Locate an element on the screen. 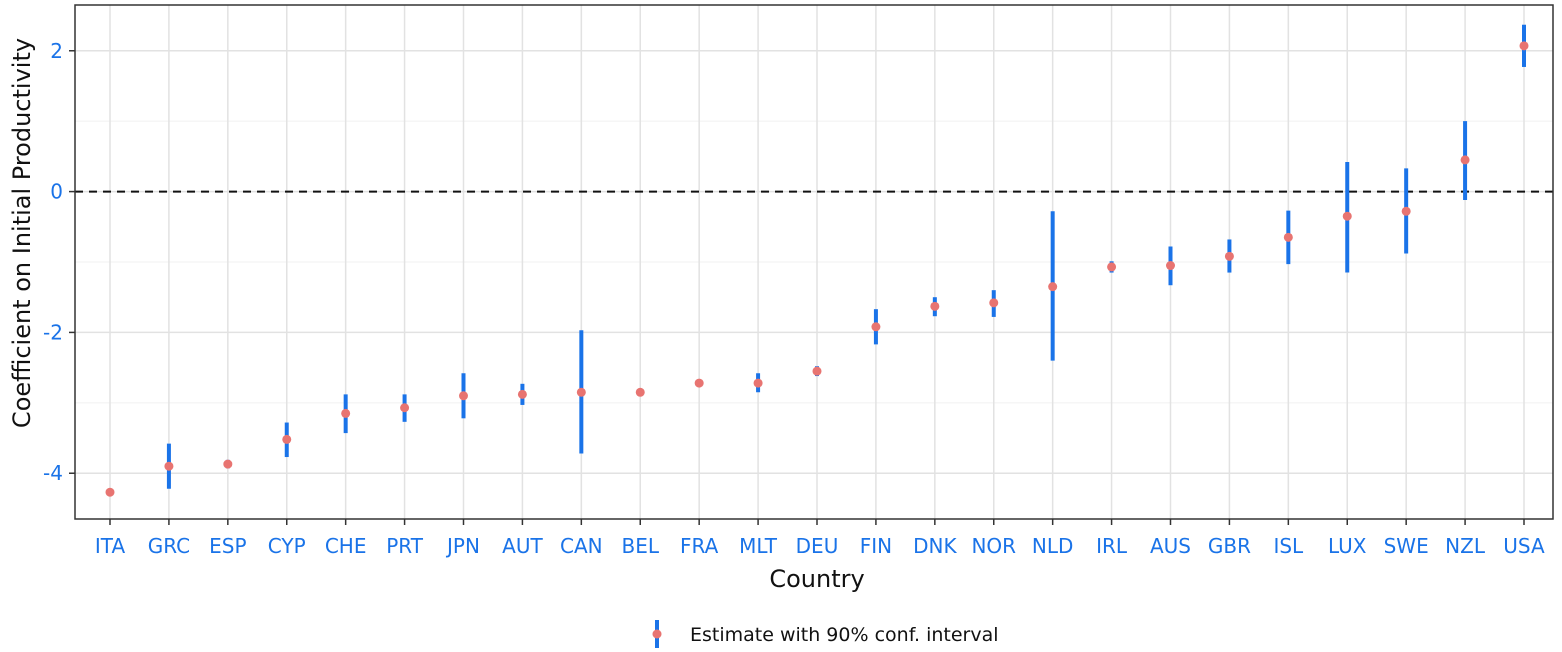 Image resolution: width=1562 pixels, height=652 pixels. x-tick-label: MLT is located at coordinates (758, 546).